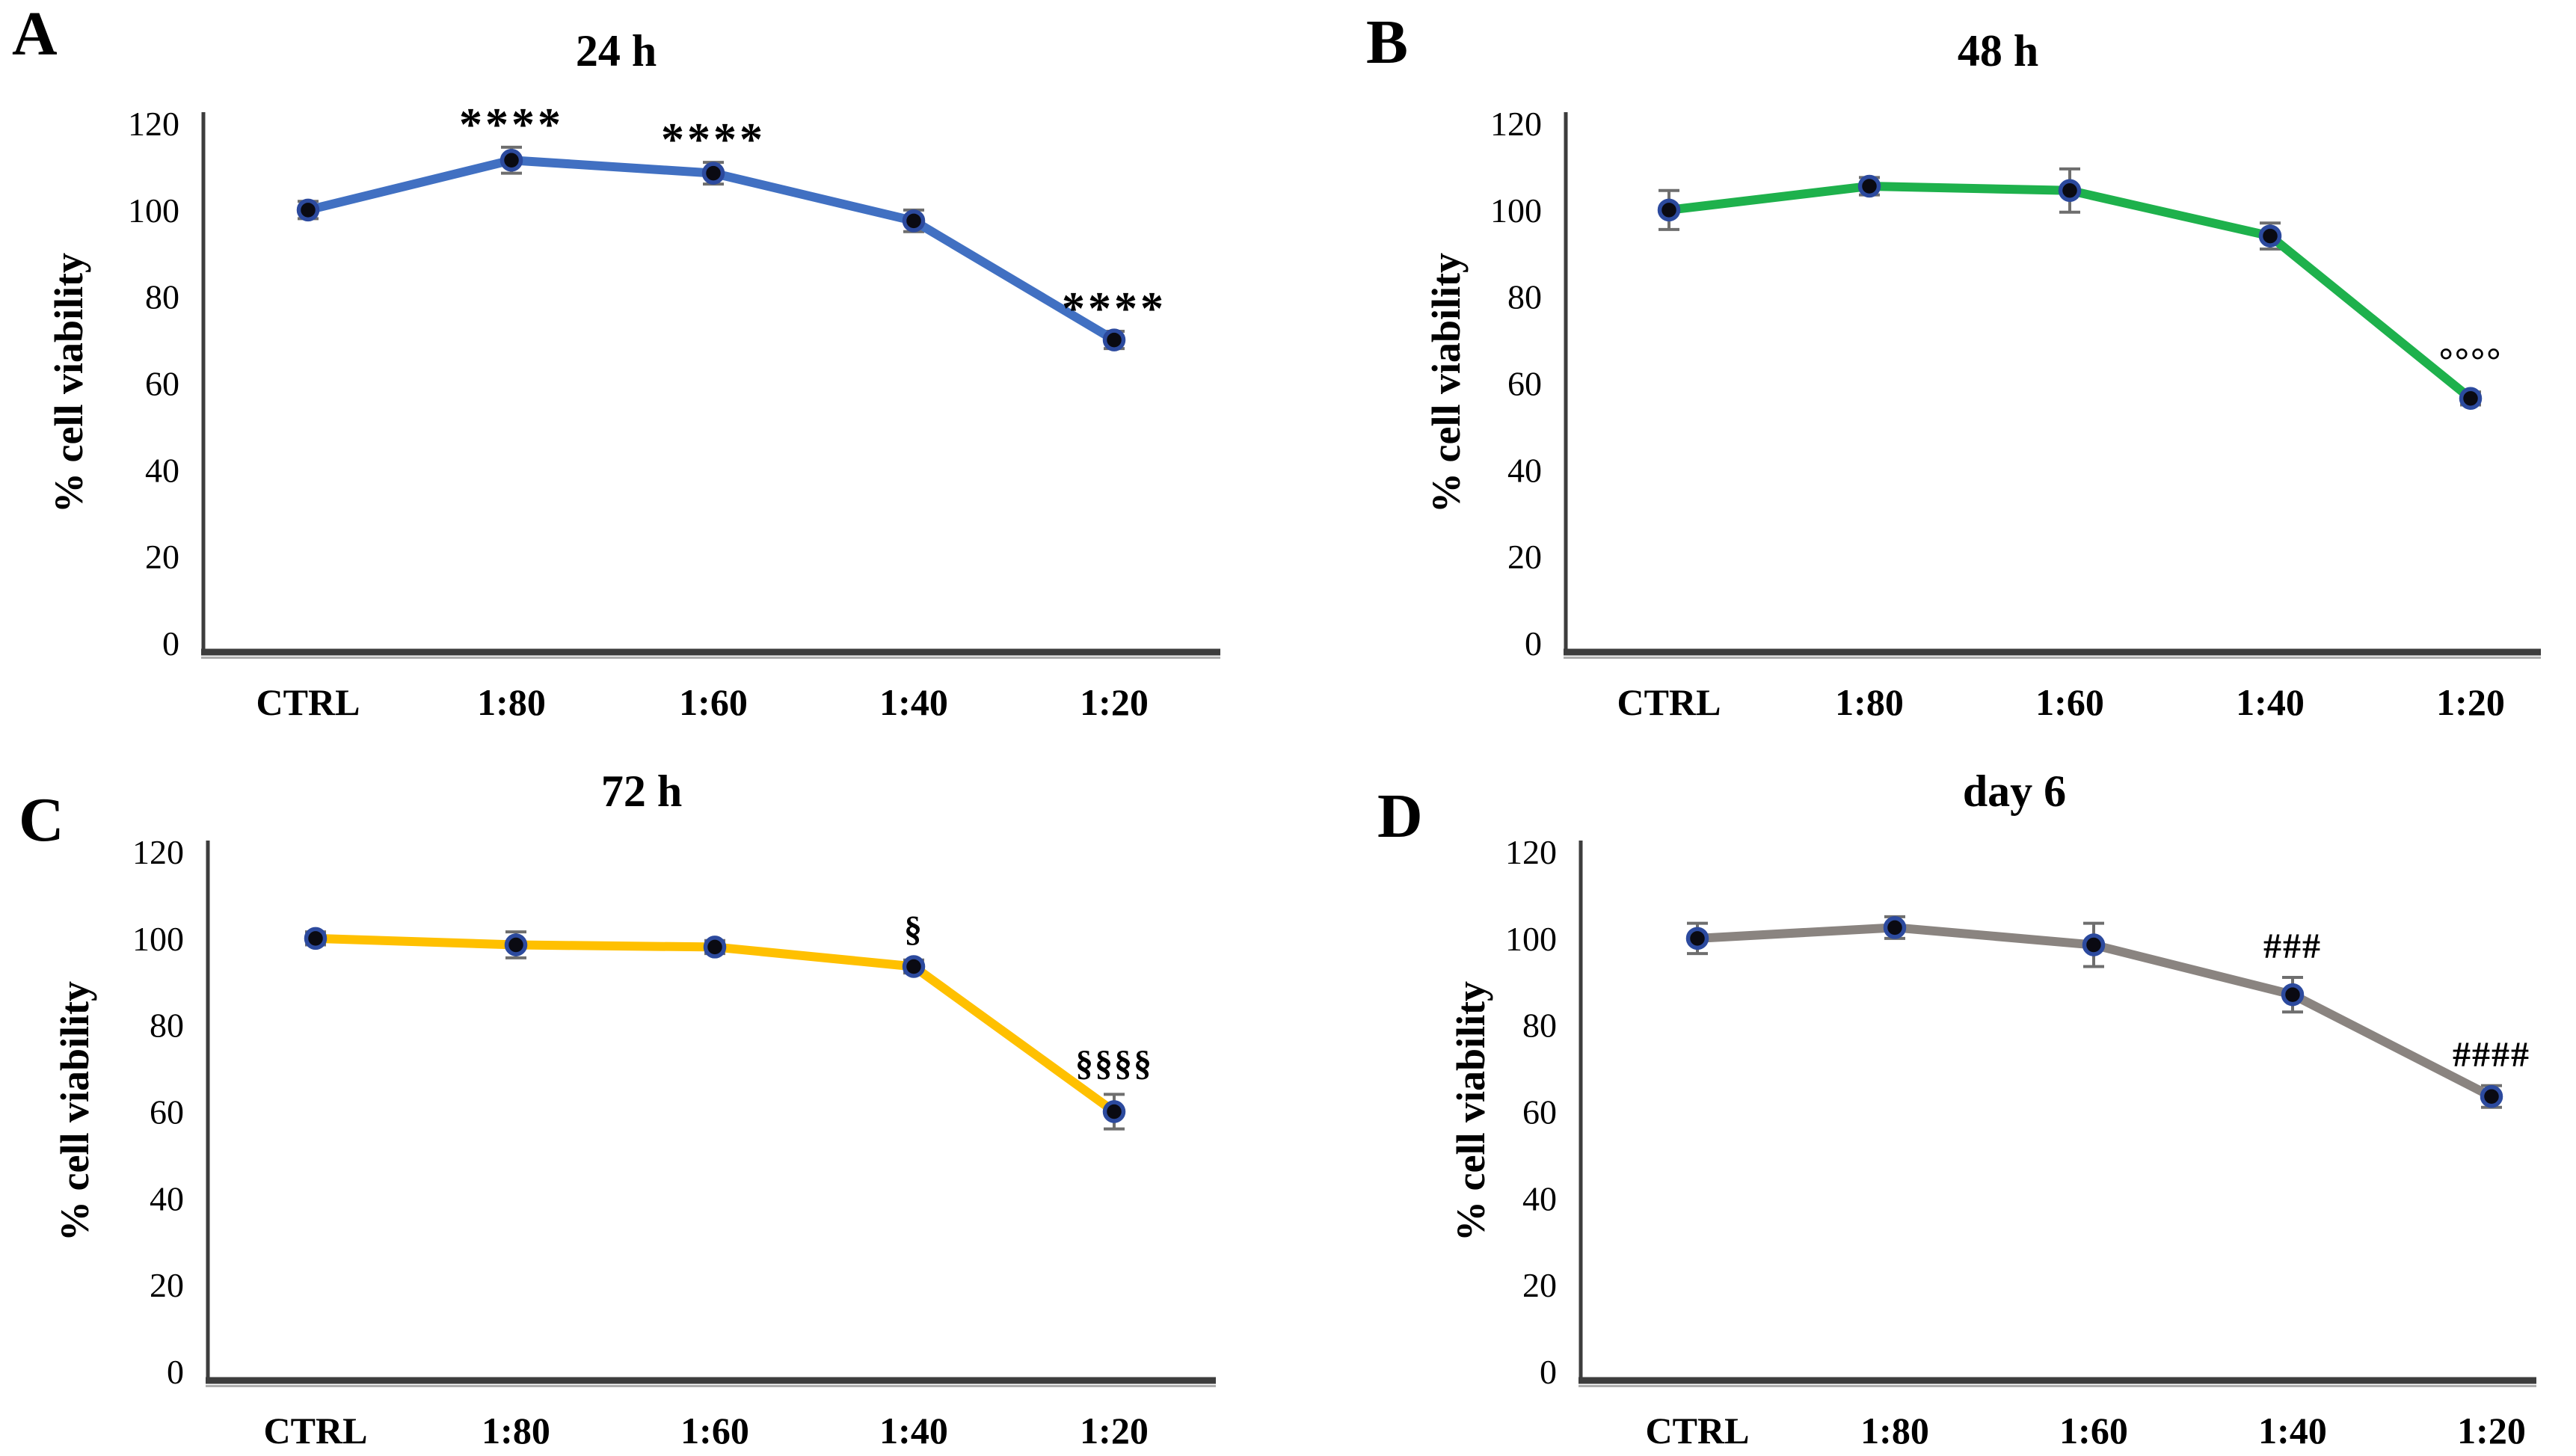 The width and height of the screenshot is (2576, 1456). Describe the element at coordinates (2491, 1055) in the screenshot. I see `significance-annotation: ####` at that location.